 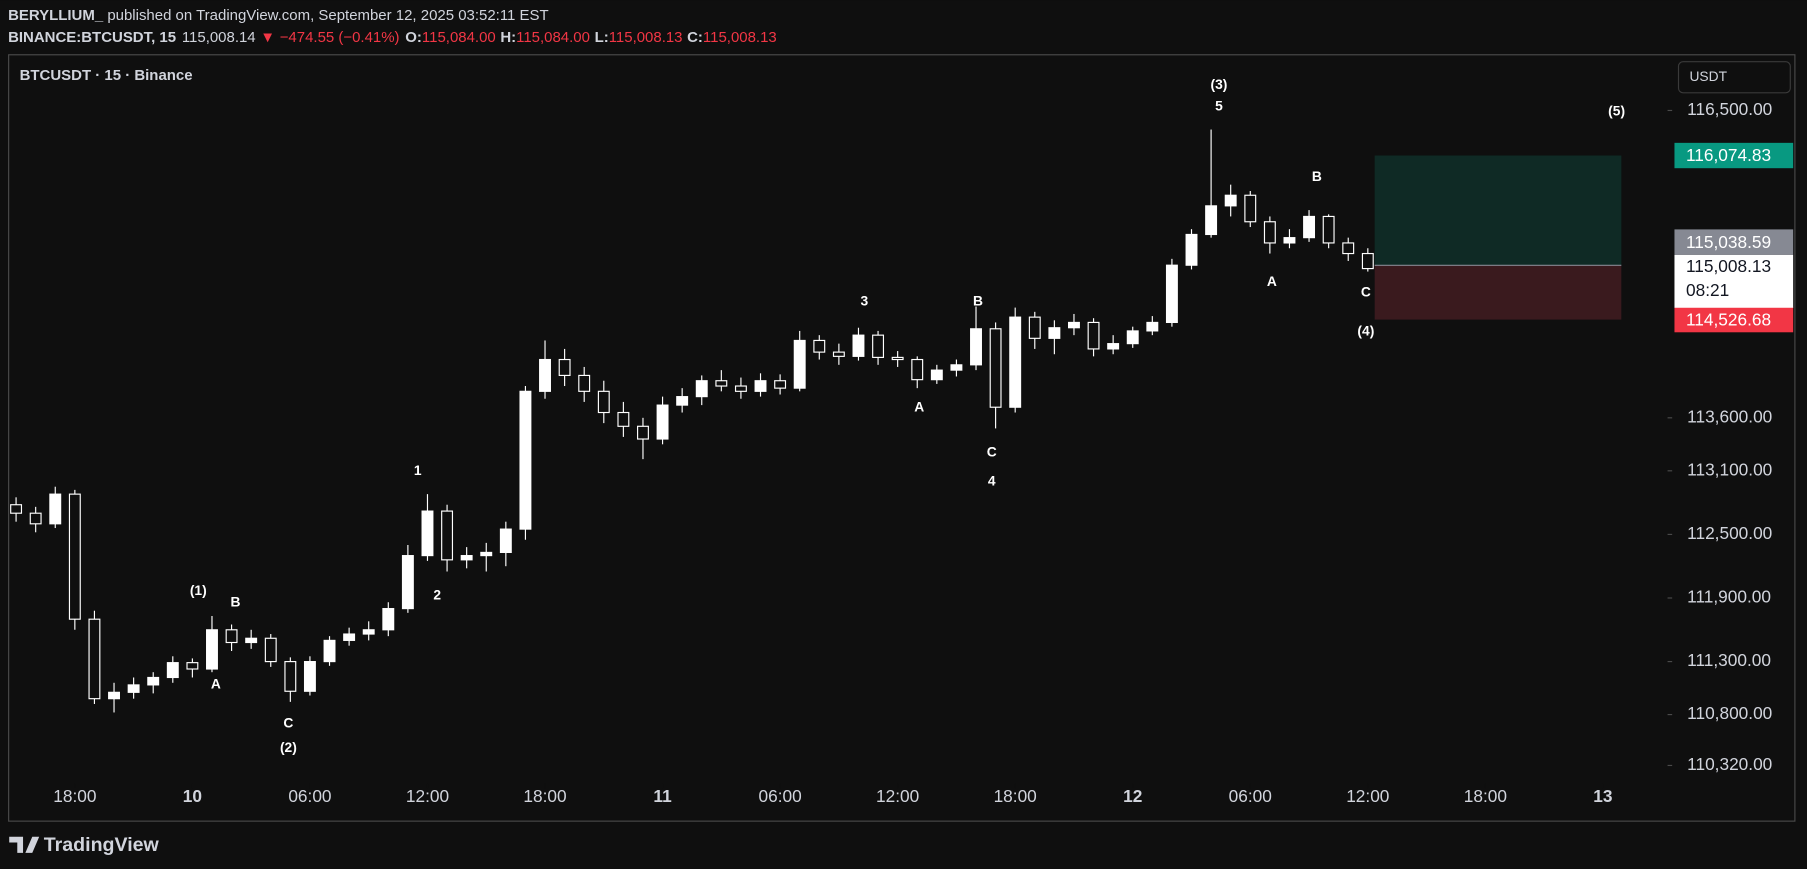 I want to click on y-tick-label: 111,300.00, so click(x=1729, y=660).